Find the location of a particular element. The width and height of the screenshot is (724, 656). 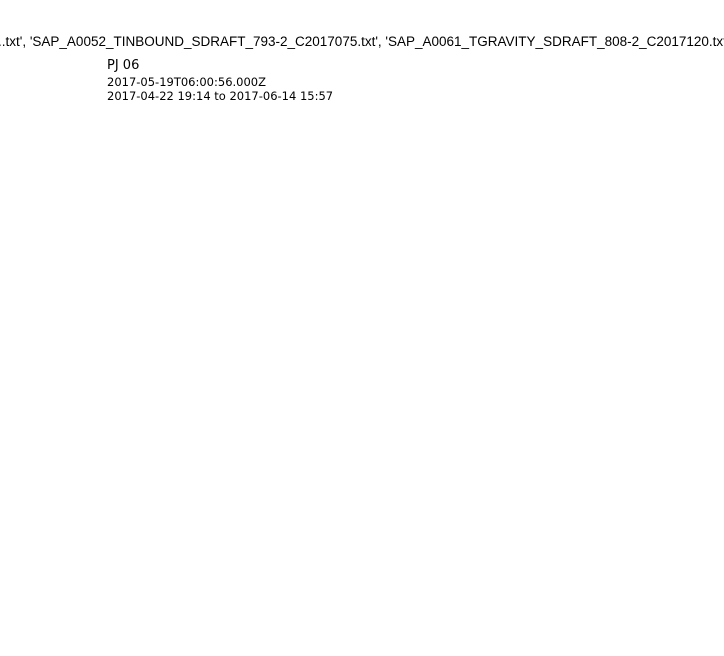

annotation-perijove-time: 2017-05-19T06:00:56.000Z is located at coordinates (186, 82).